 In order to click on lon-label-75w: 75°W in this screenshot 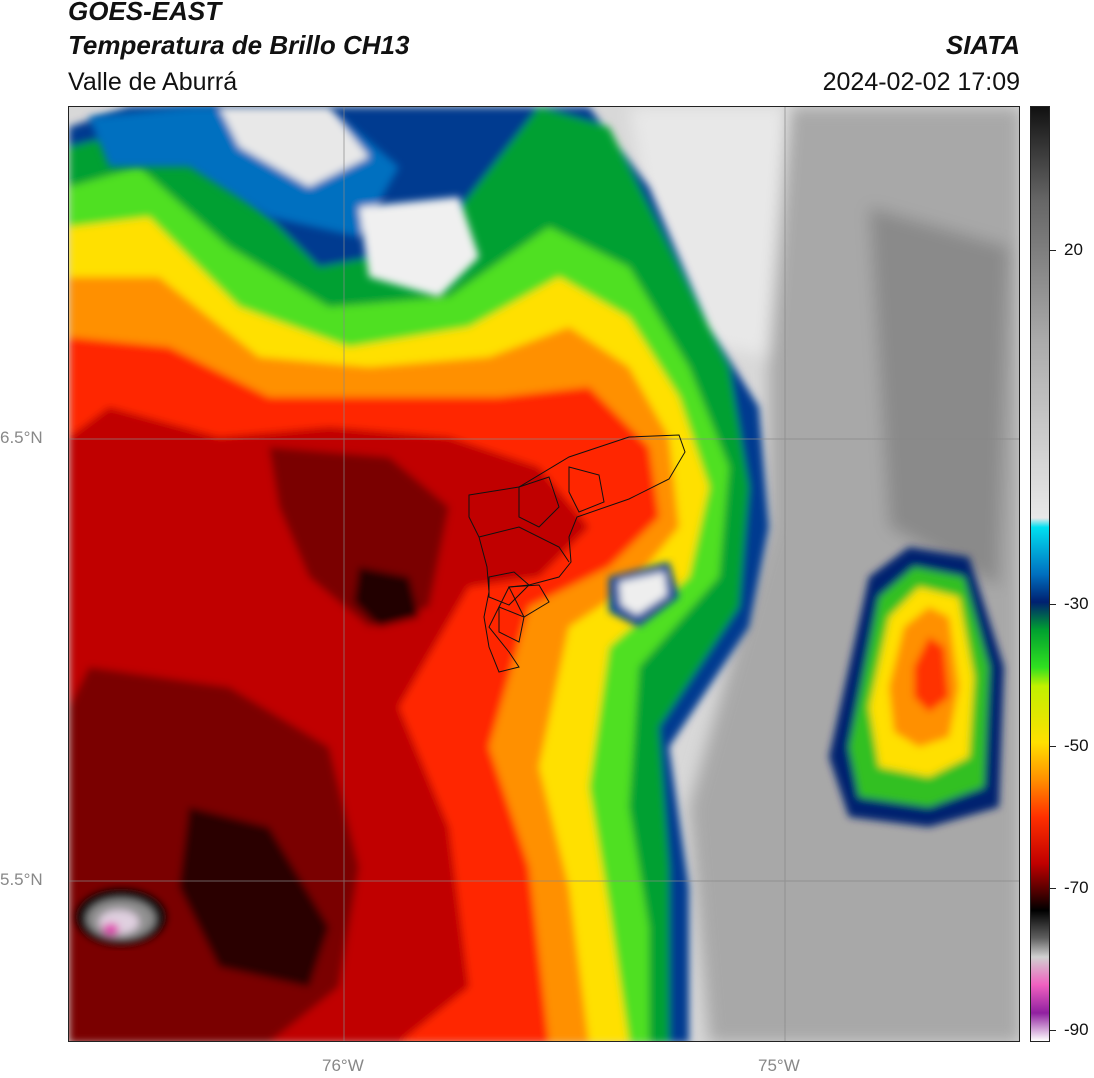, I will do `click(779, 1065)`.